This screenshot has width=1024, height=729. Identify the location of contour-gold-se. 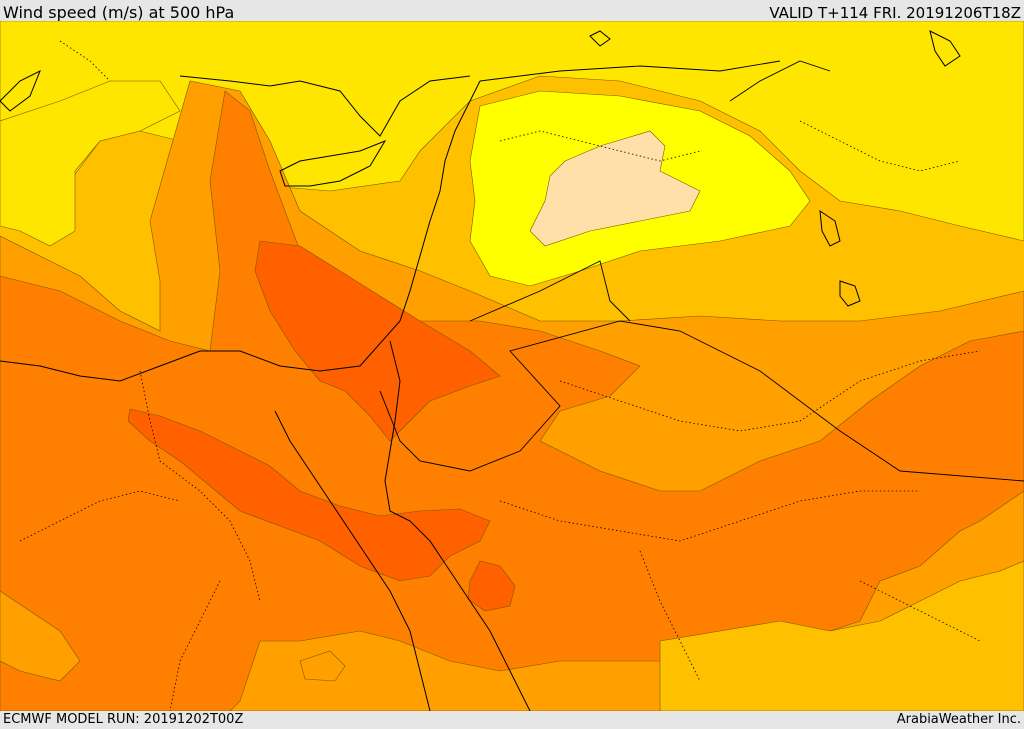
(841, 635).